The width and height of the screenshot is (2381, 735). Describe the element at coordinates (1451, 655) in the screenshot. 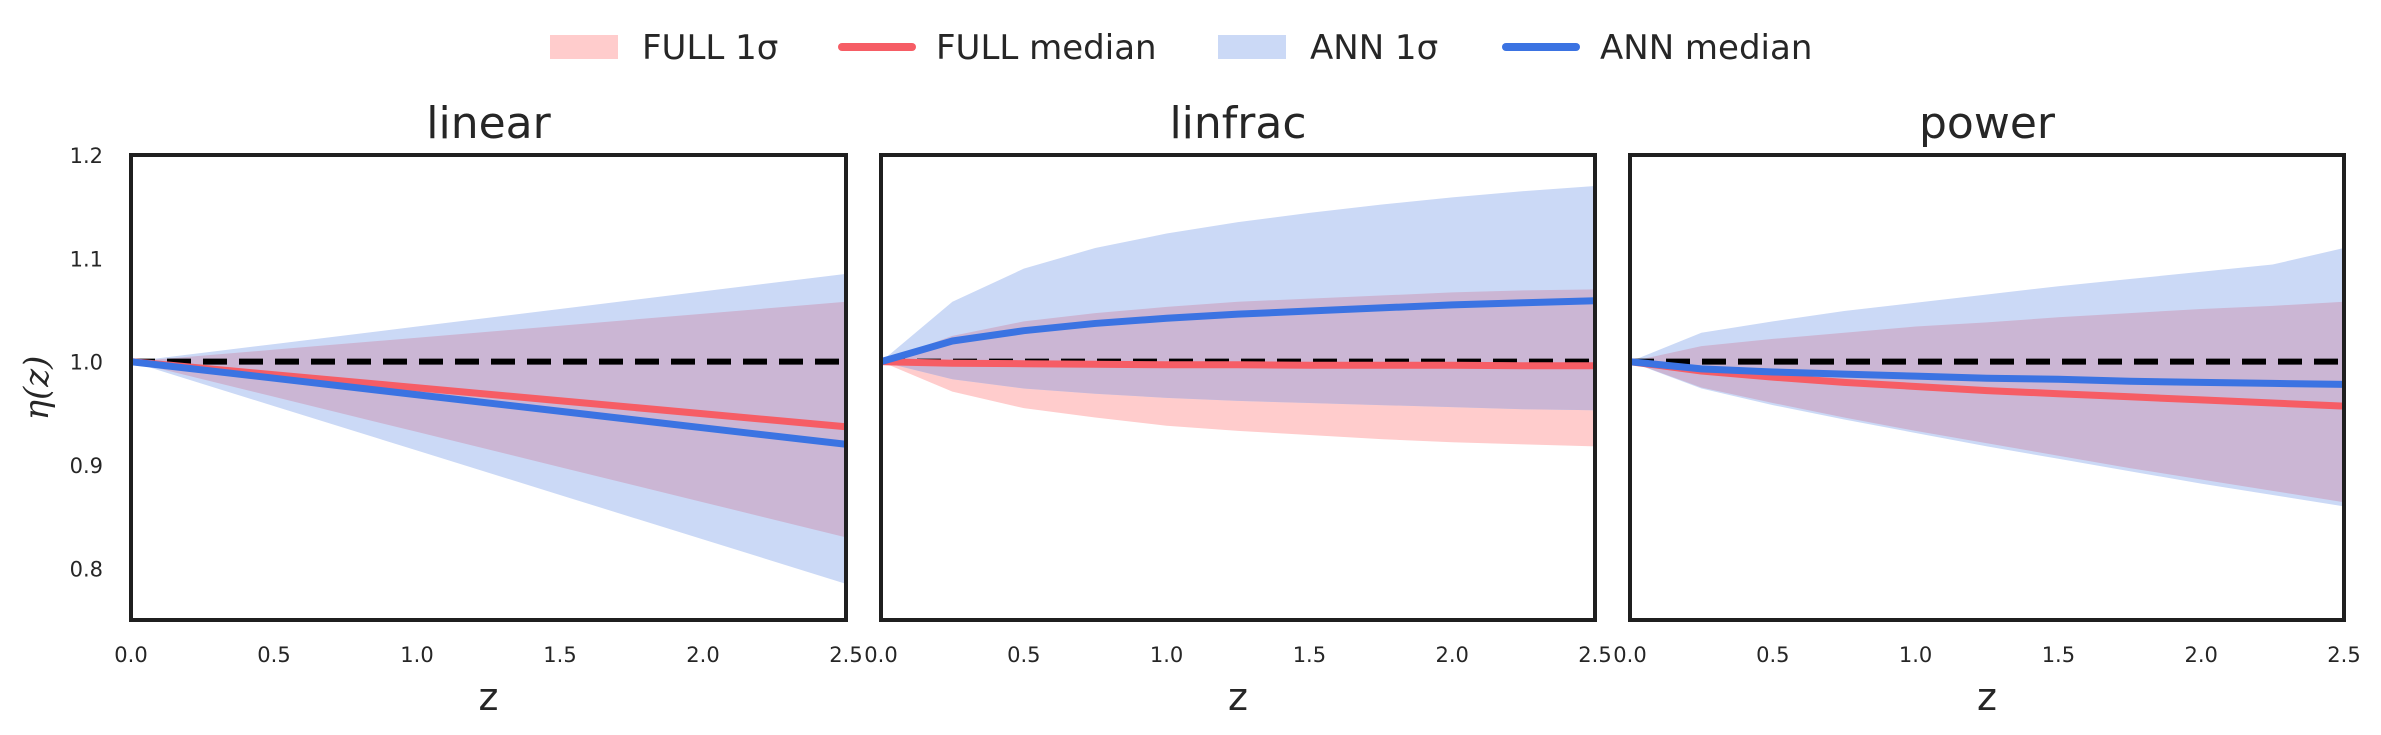

I see `panel-linfrac-x-tick-4: 2.0` at that location.